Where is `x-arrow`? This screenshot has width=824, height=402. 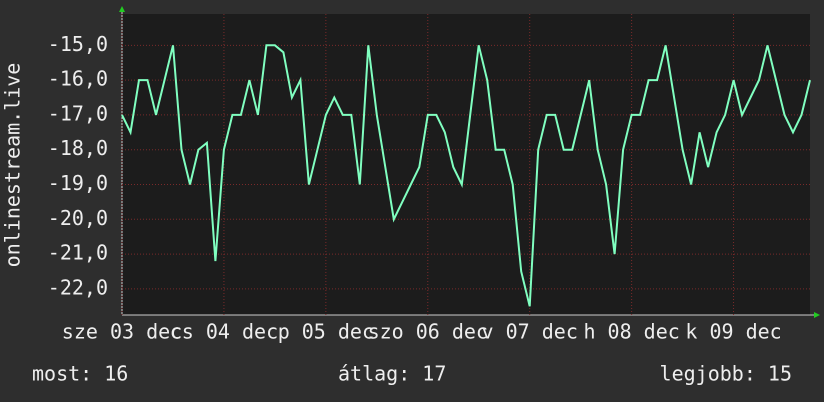 x-arrow is located at coordinates (817, 315).